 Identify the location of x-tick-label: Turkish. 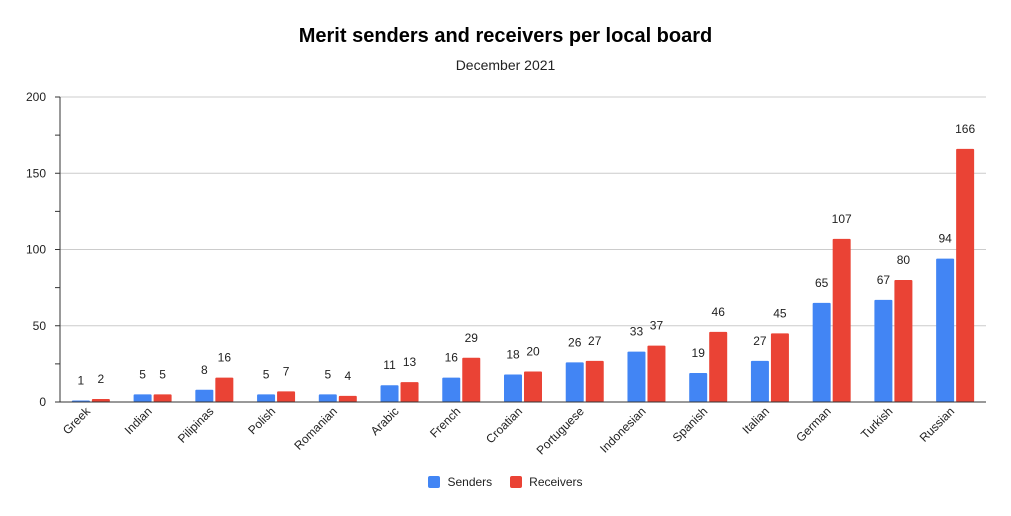
(876, 422).